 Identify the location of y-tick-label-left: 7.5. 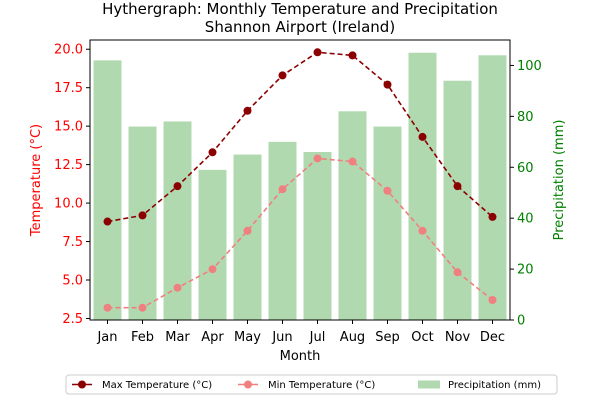
(72, 242).